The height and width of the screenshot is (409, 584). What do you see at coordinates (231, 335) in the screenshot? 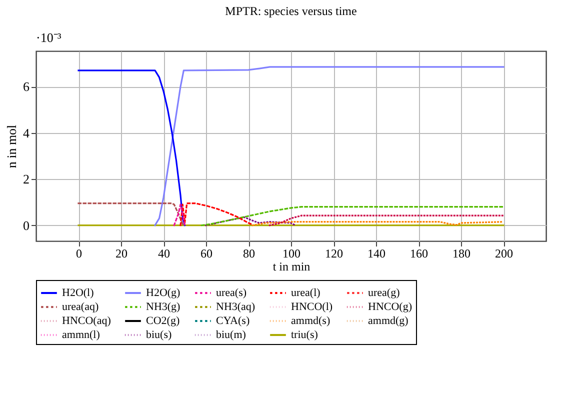
I see `legend-label: biu(m)` at bounding box center [231, 335].